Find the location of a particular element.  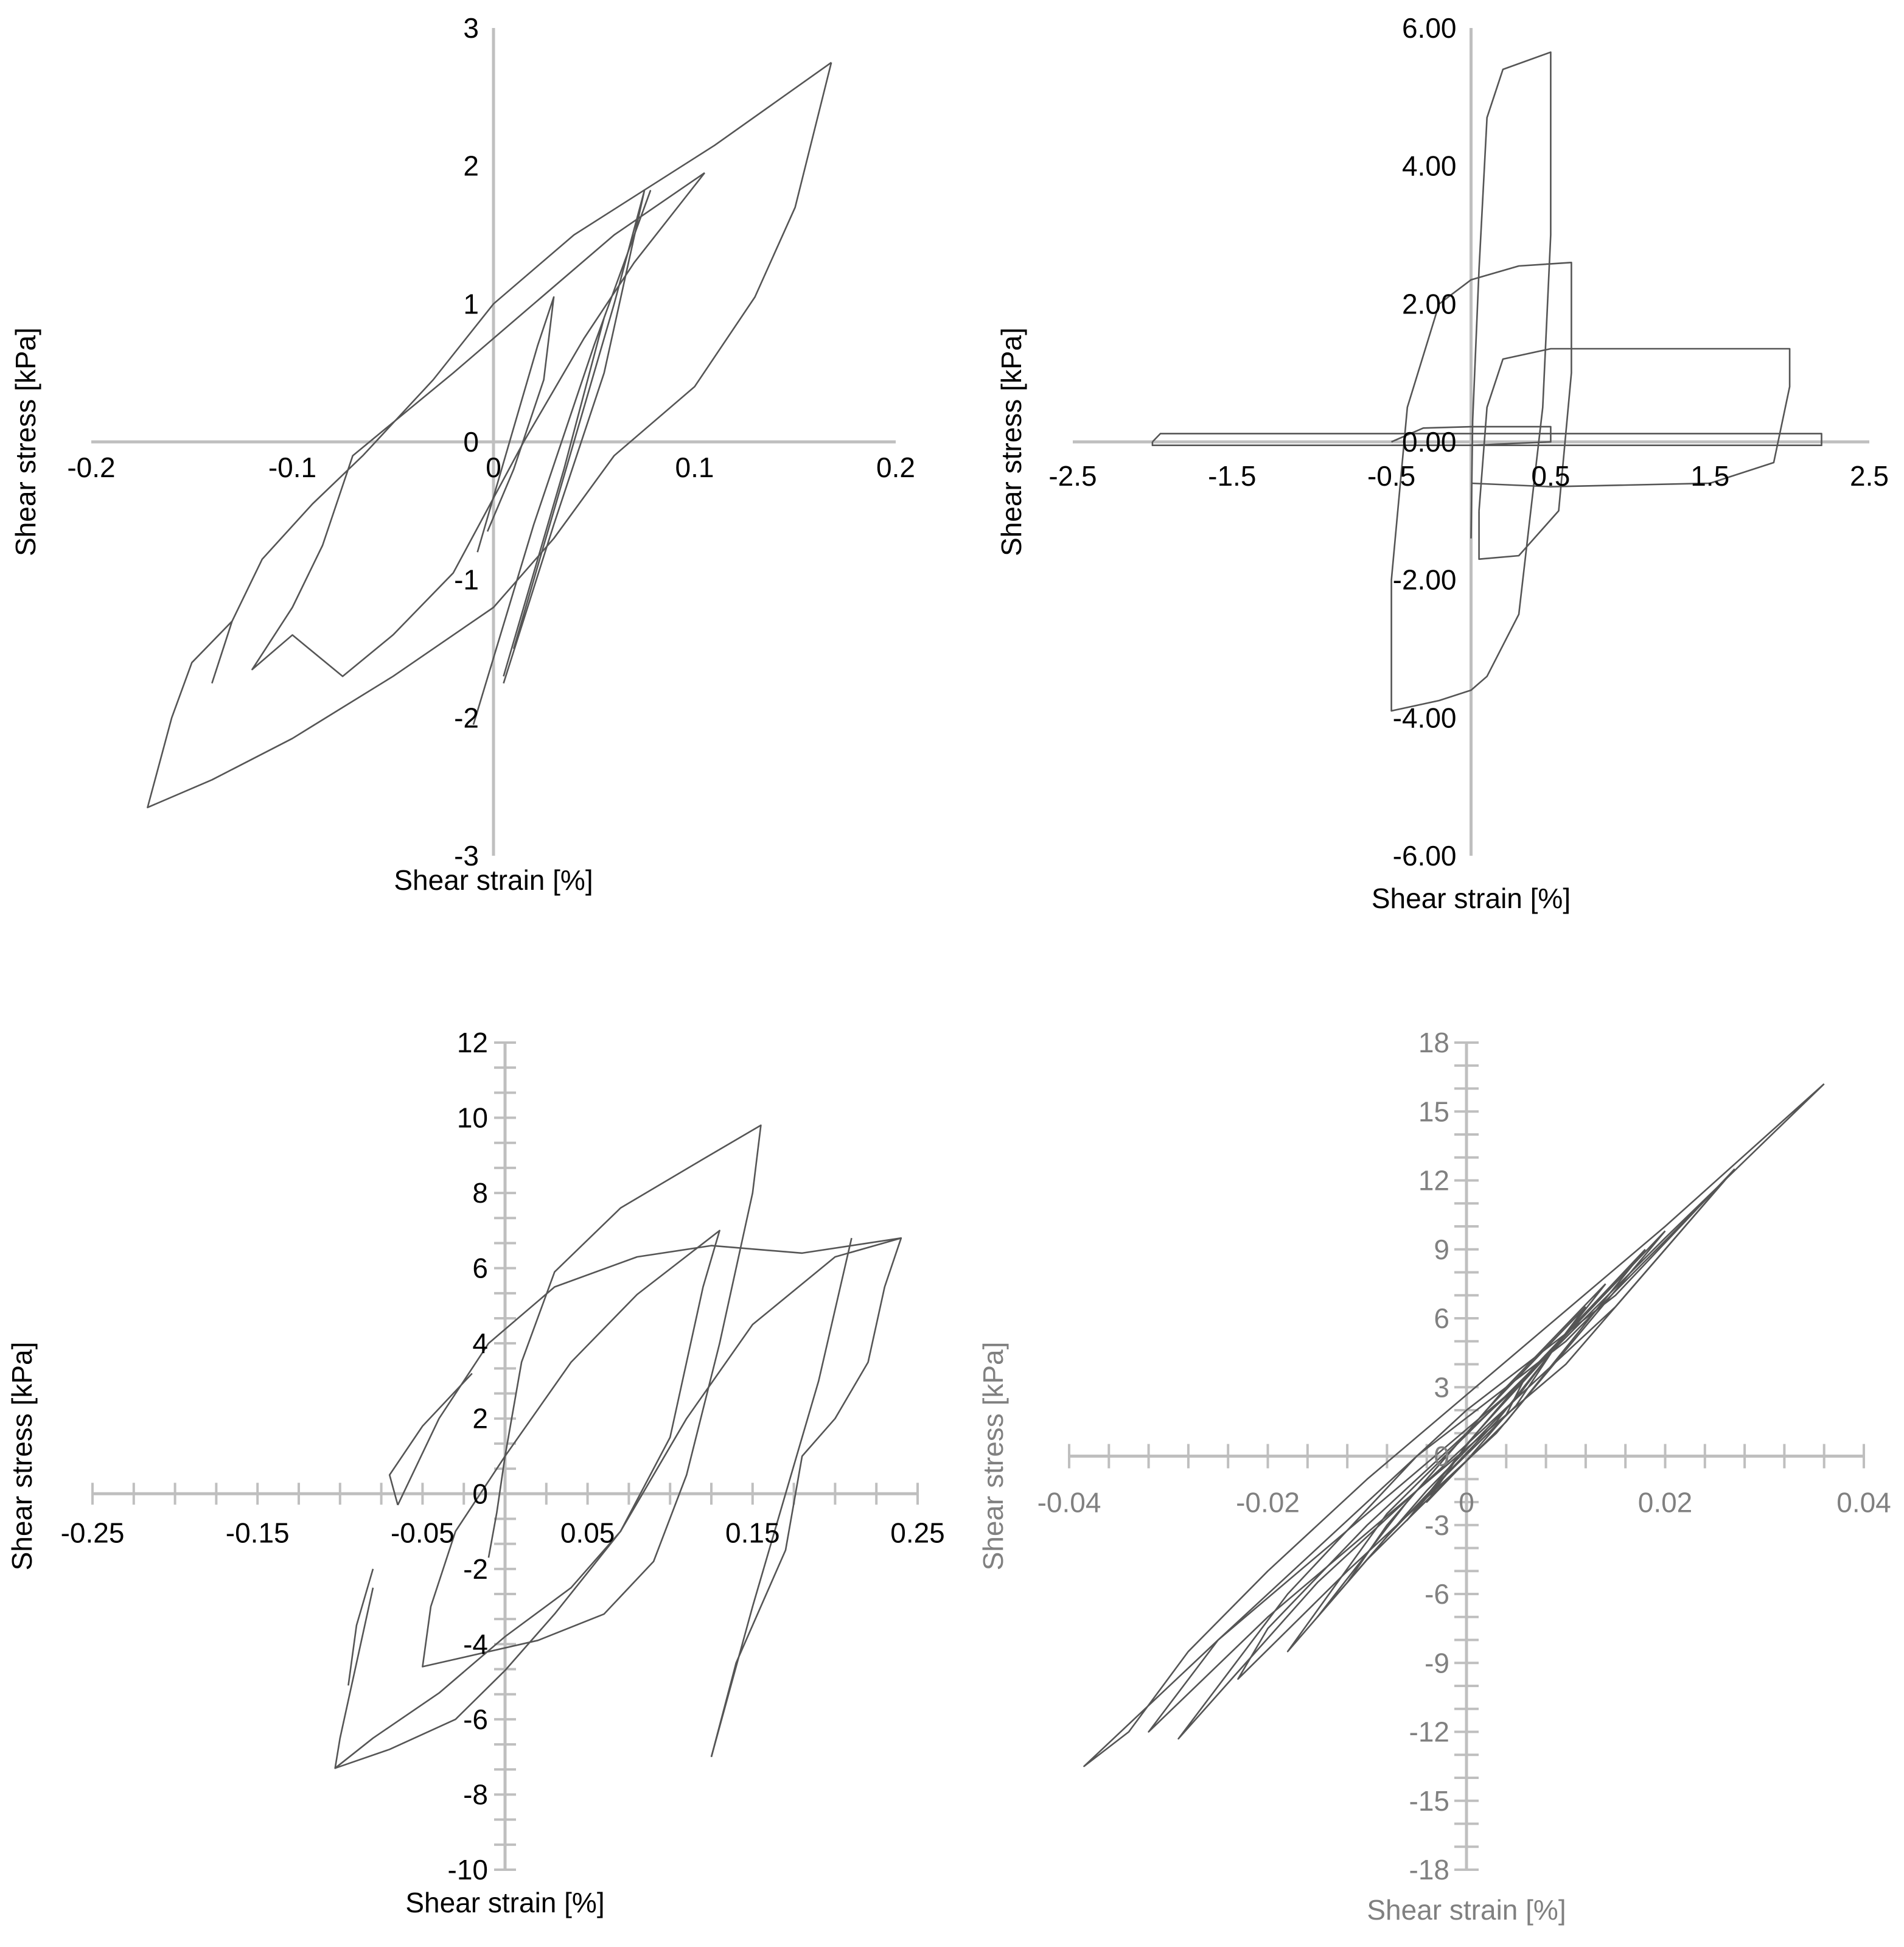

y-tick-label: -18 is located at coordinates (1429, 1870).